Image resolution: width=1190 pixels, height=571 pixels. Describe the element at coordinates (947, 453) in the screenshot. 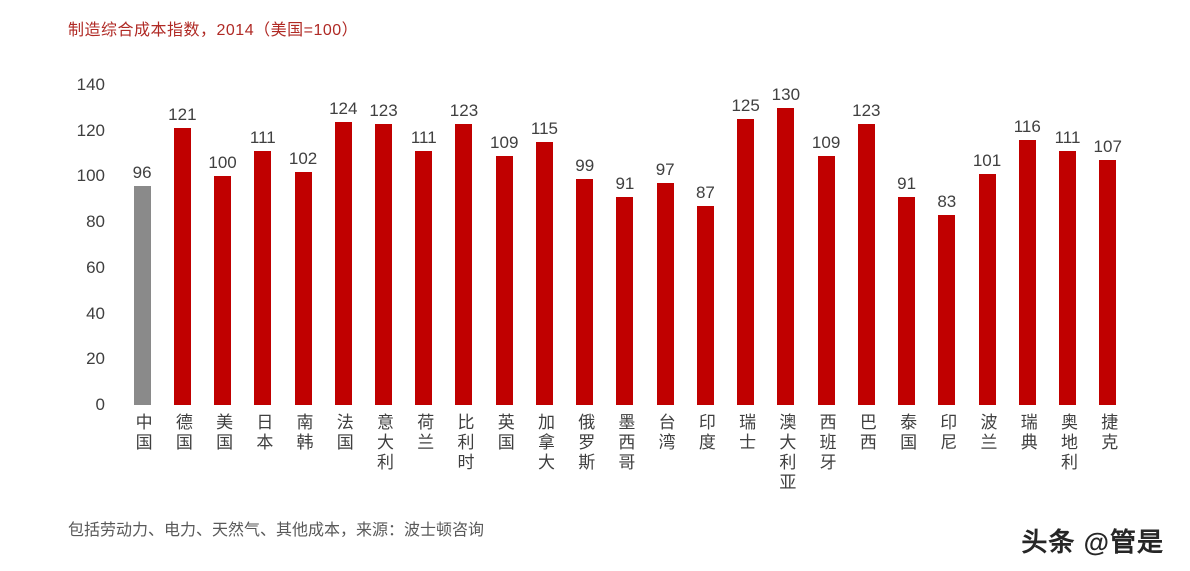

I see `category-label: 印尼` at that location.